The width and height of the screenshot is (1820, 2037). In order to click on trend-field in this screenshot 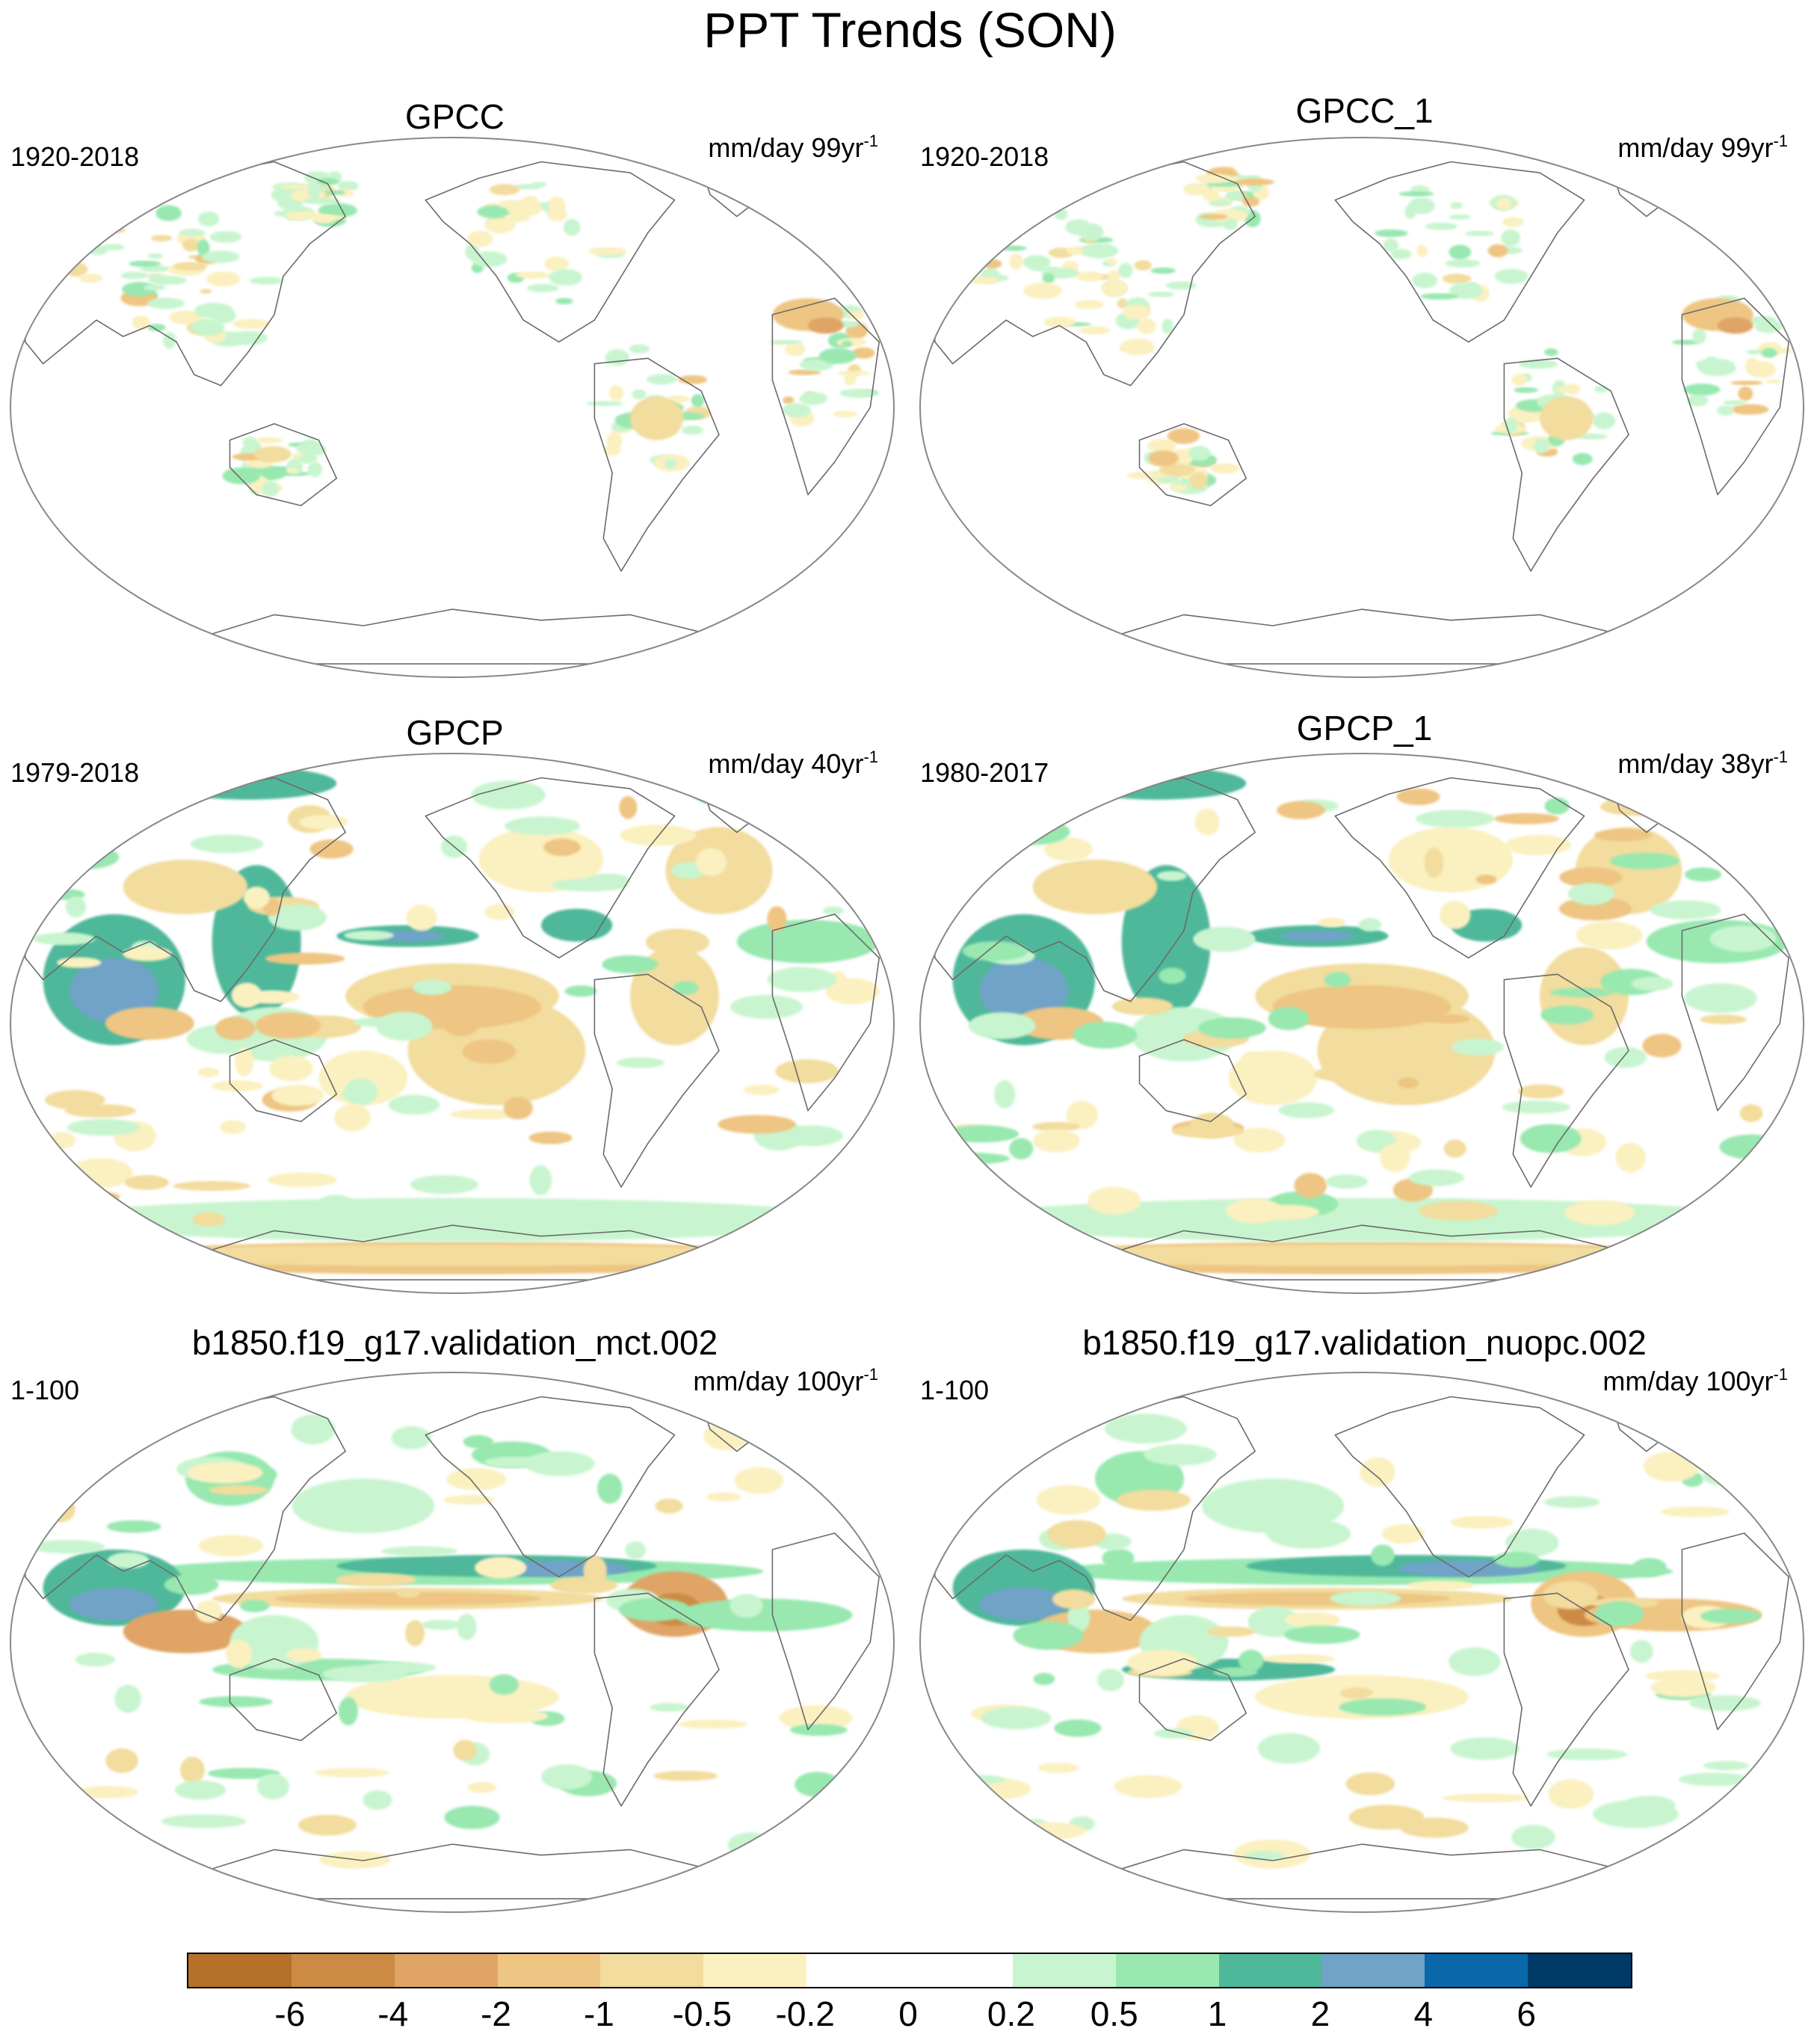, I will do `click(1362, 1642)`.